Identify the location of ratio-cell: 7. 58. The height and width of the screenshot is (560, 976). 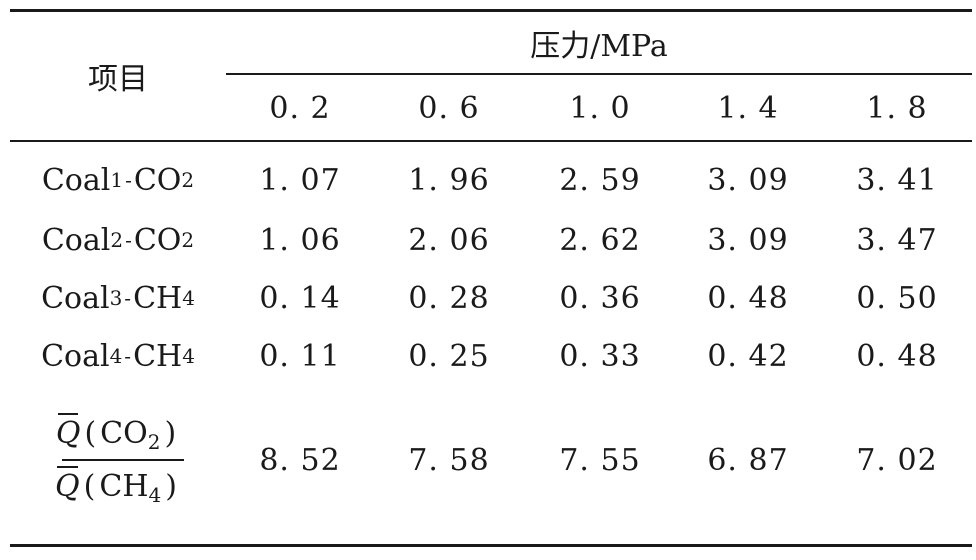
(449, 460).